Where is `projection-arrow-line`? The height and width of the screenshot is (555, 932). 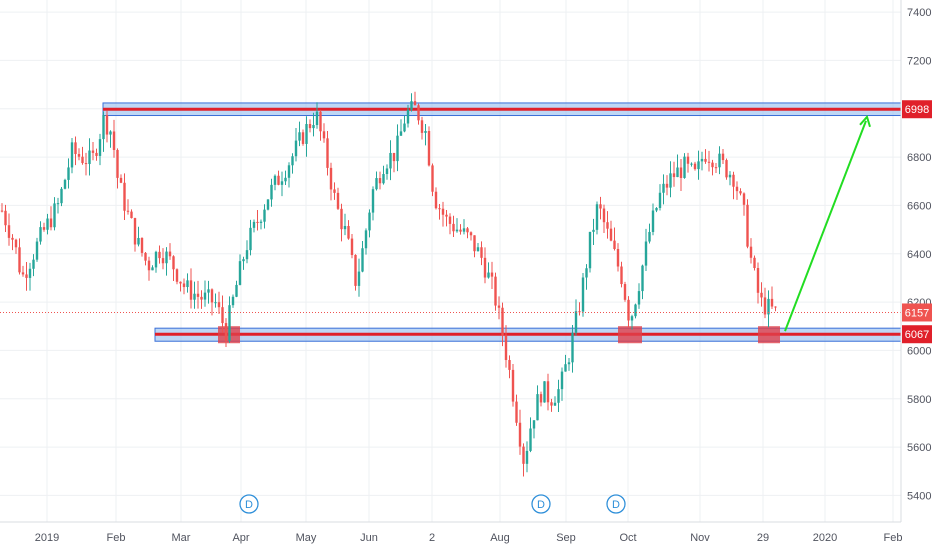 projection-arrow-line is located at coordinates (825, 226).